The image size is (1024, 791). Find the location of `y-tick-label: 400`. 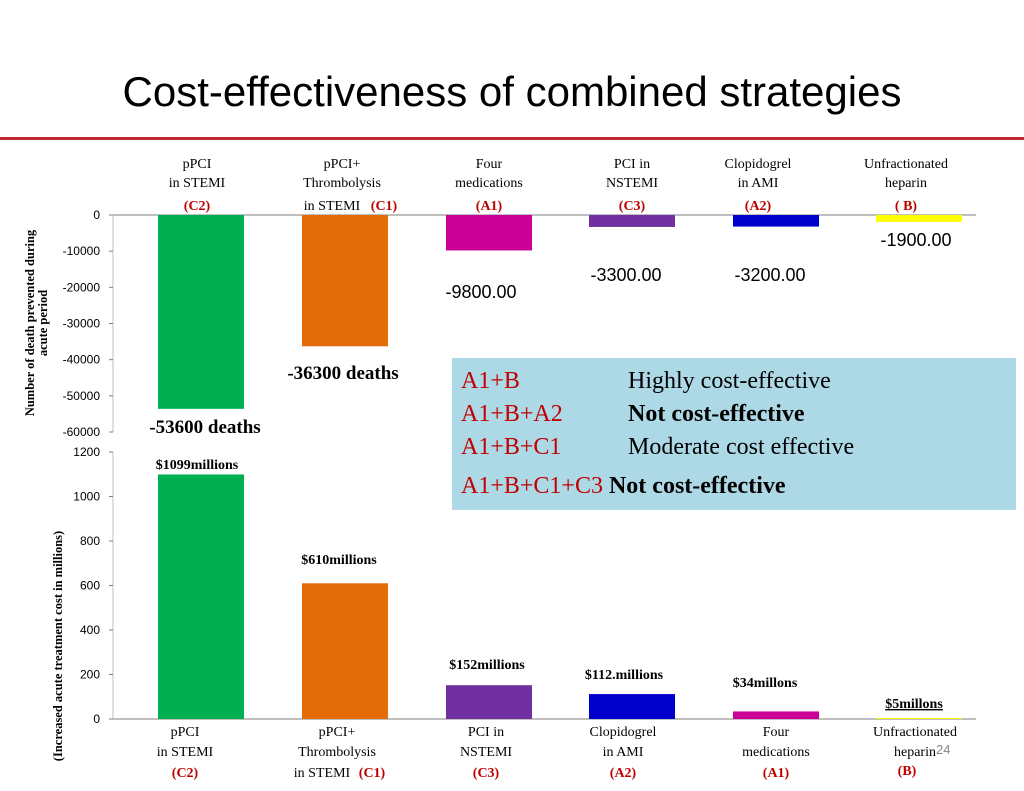

y-tick-label: 400 is located at coordinates (90, 630).